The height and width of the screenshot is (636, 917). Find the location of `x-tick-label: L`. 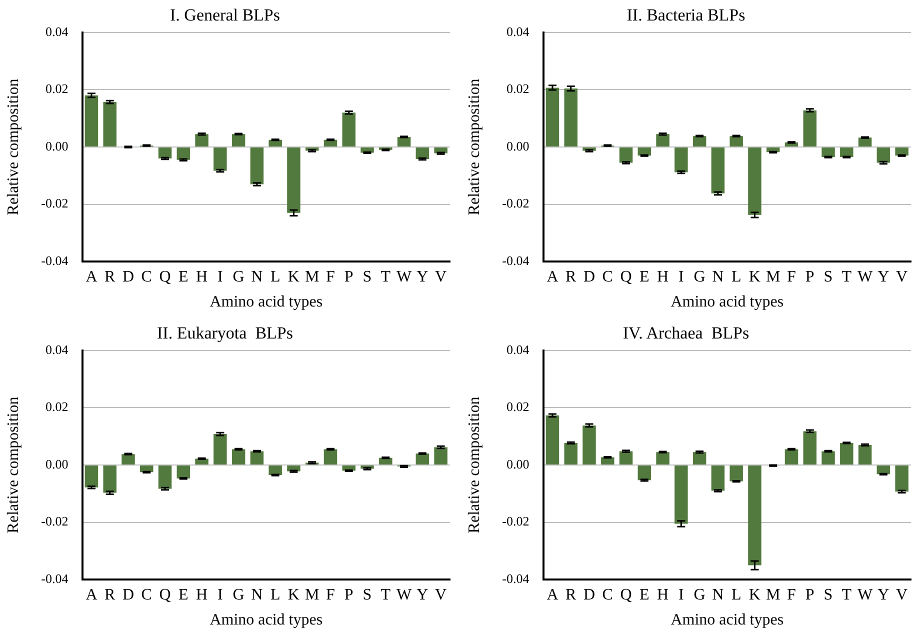

x-tick-label: L is located at coordinates (736, 595).